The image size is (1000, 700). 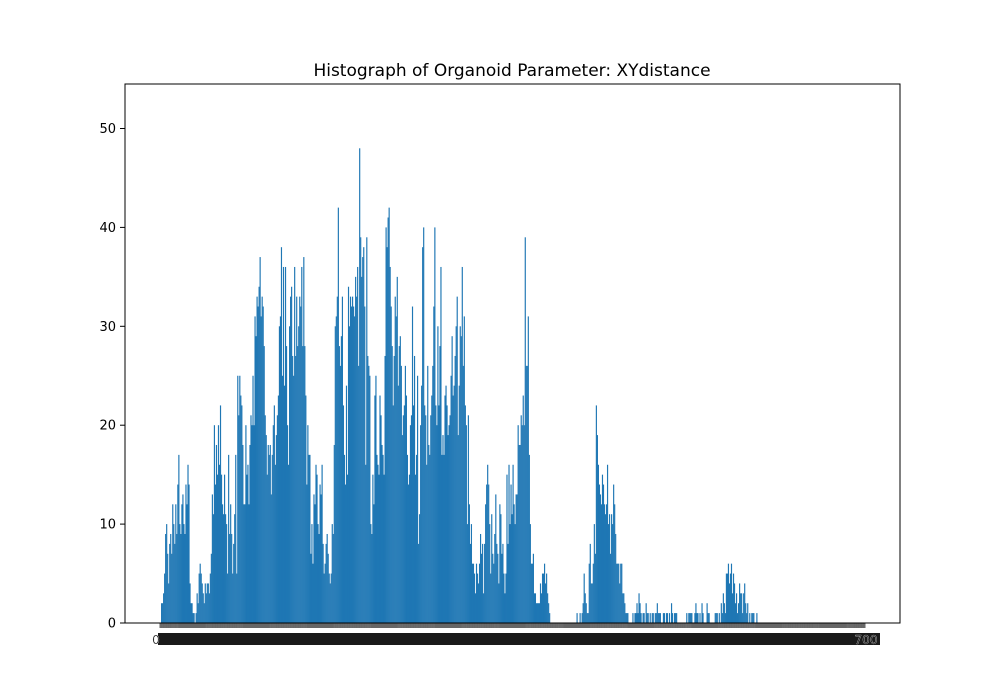 I want to click on y-tick-label: 20, so click(x=107, y=426).